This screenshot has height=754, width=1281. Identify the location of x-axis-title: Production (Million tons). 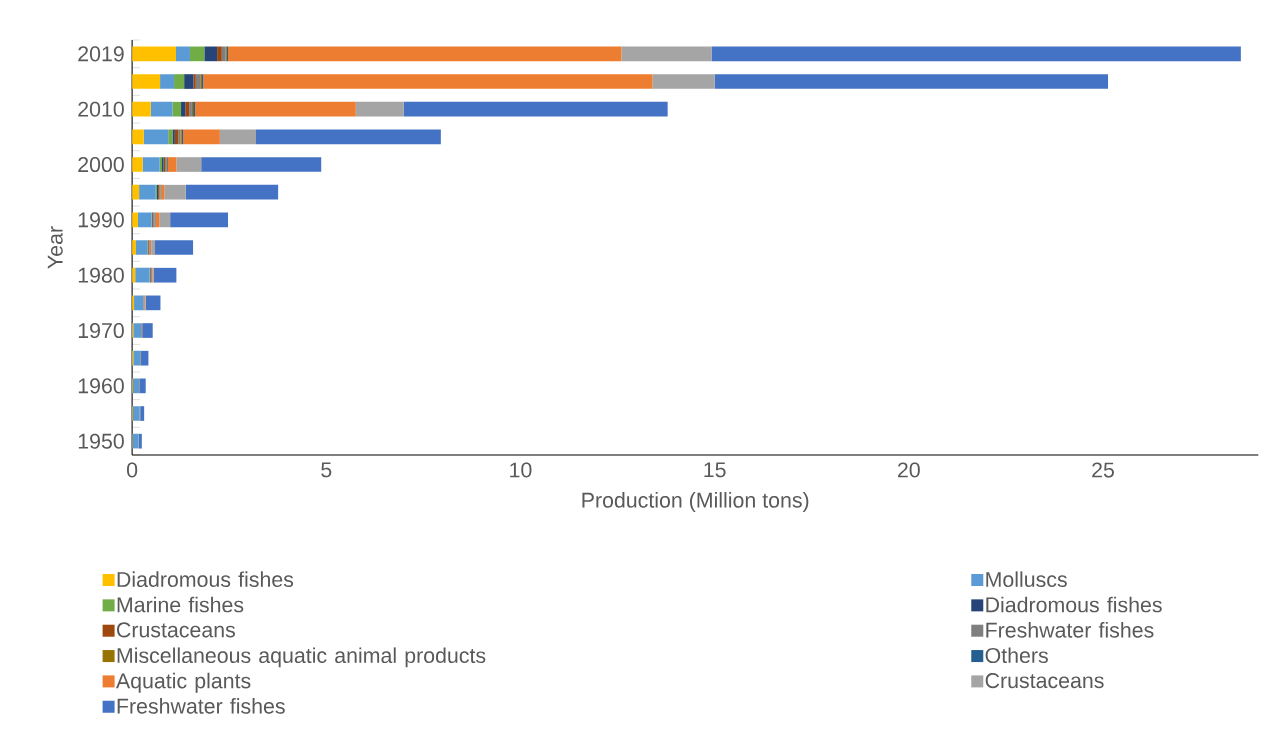
(695, 502).